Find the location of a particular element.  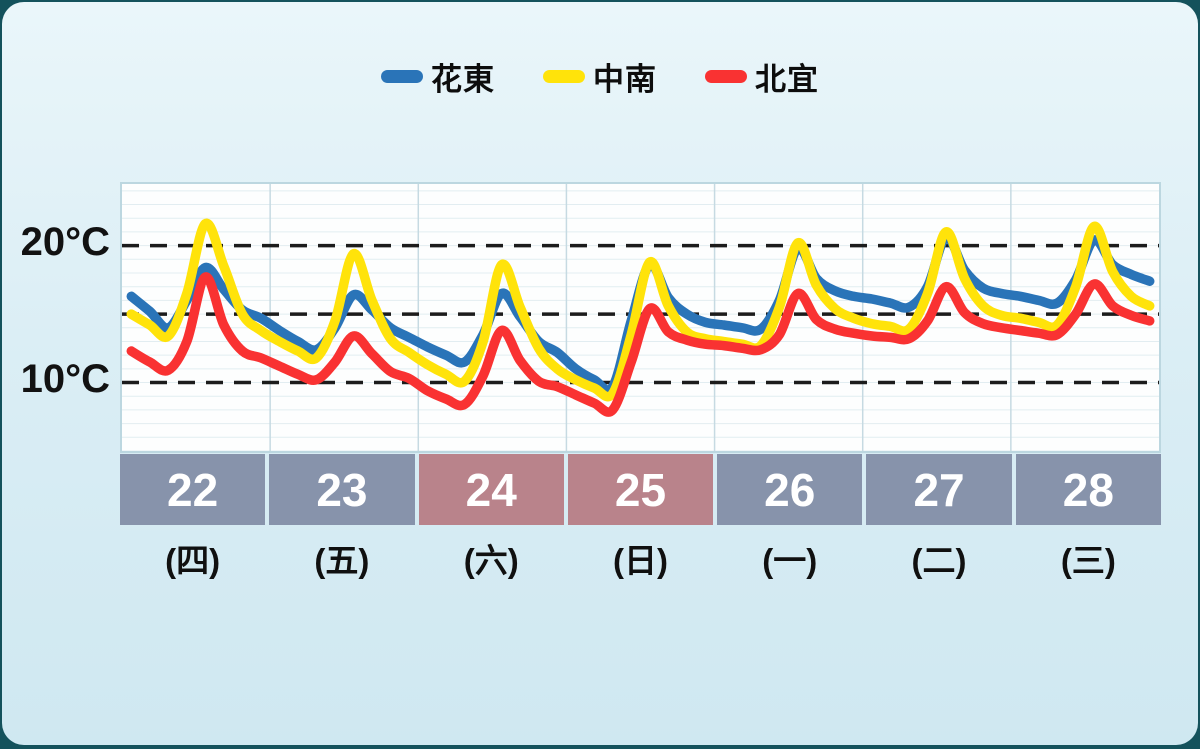

legend: 花東 中南 北宜 is located at coordinates (600, 76).